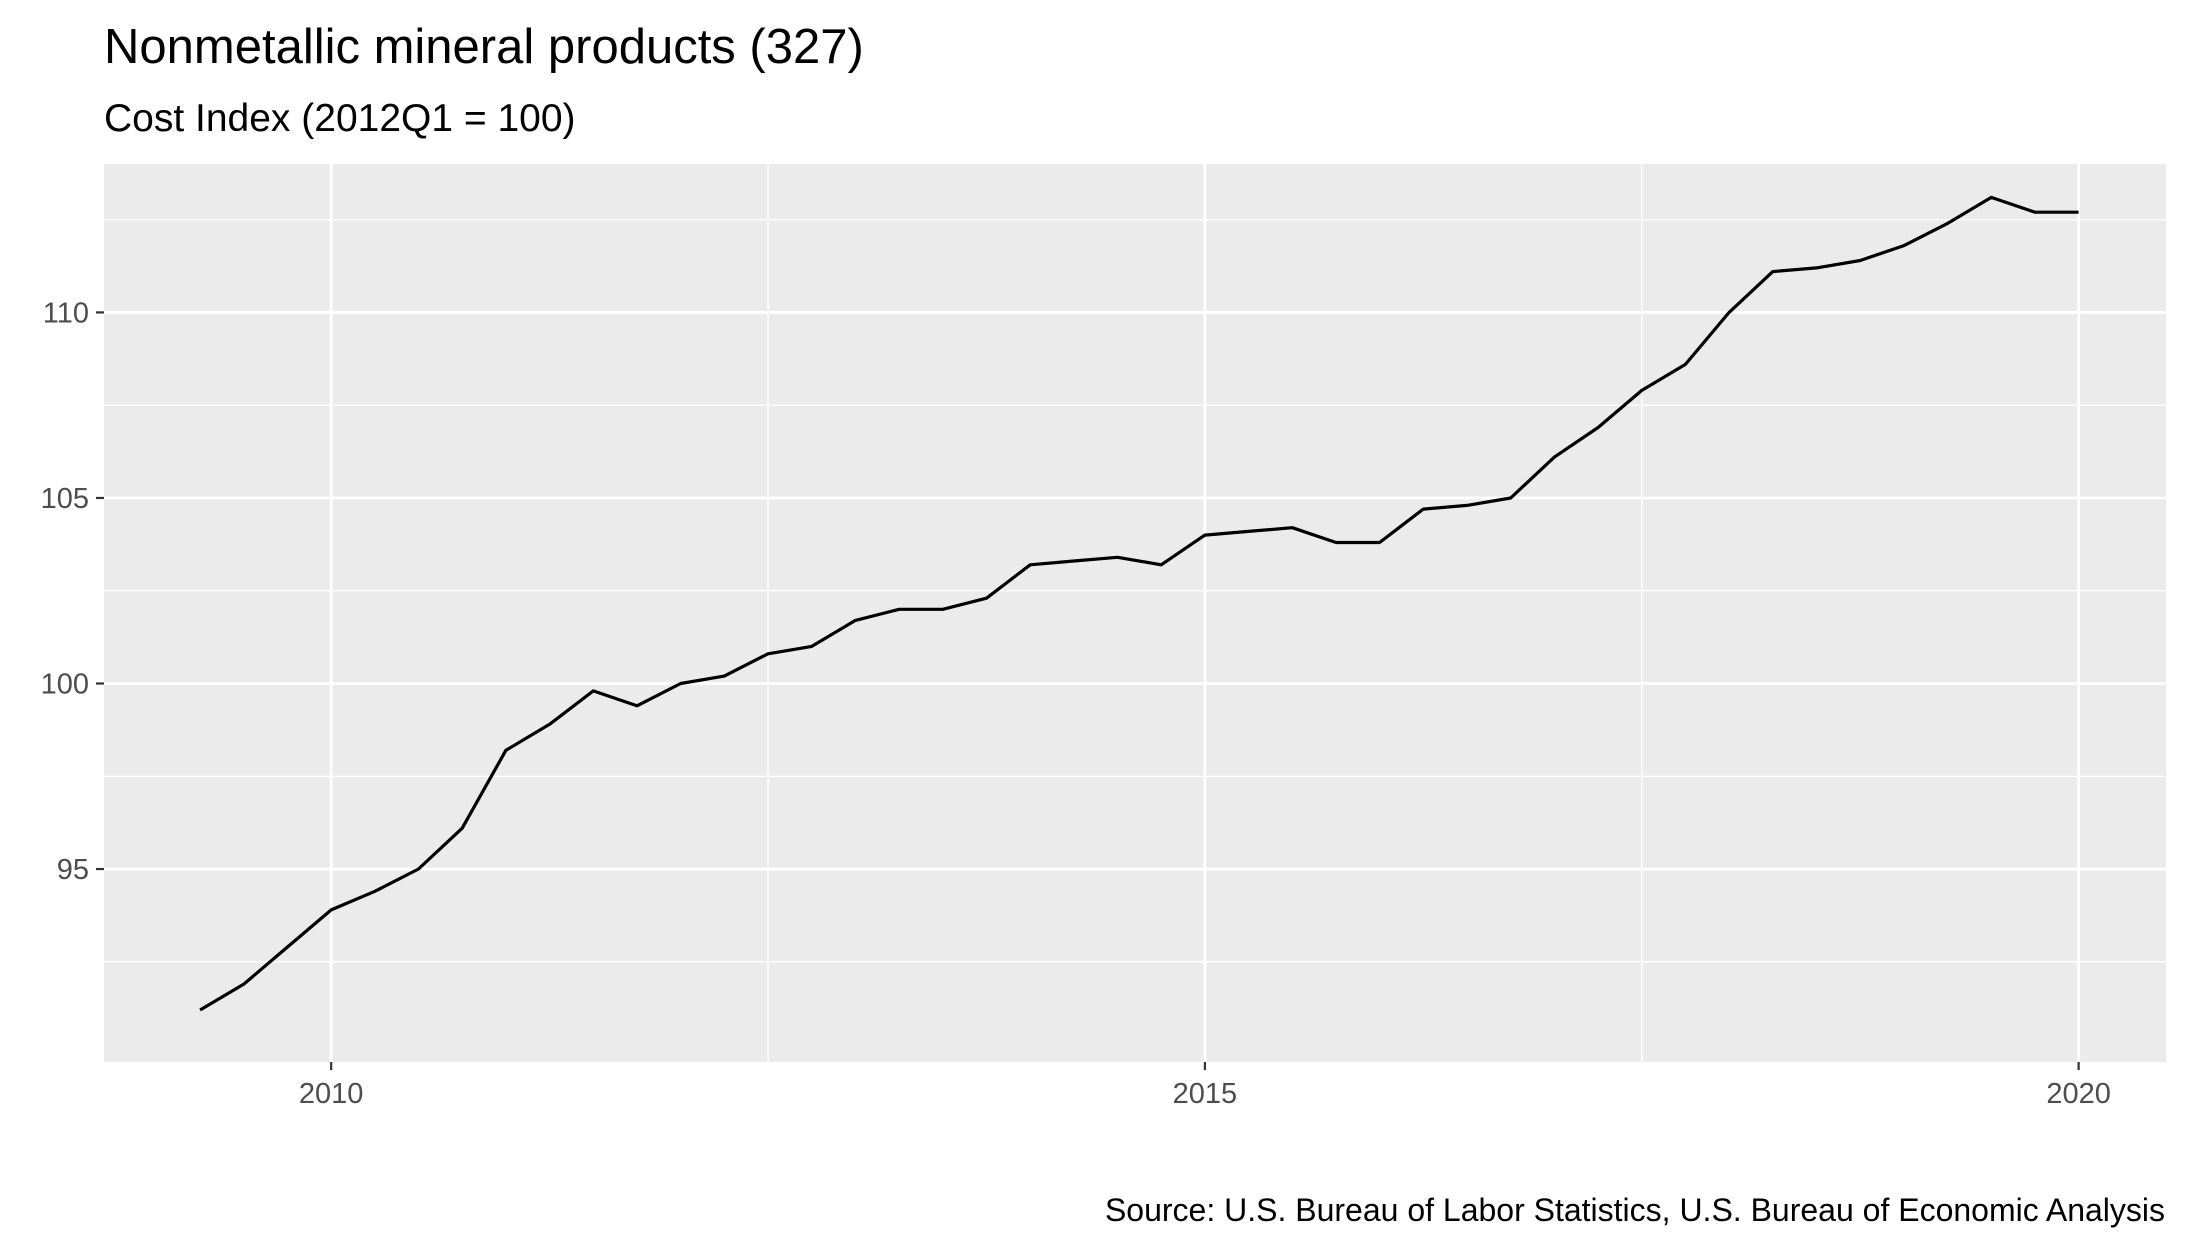 The height and width of the screenshot is (1250, 2187). I want to click on x-tick-label: 2010, so click(331, 1094).